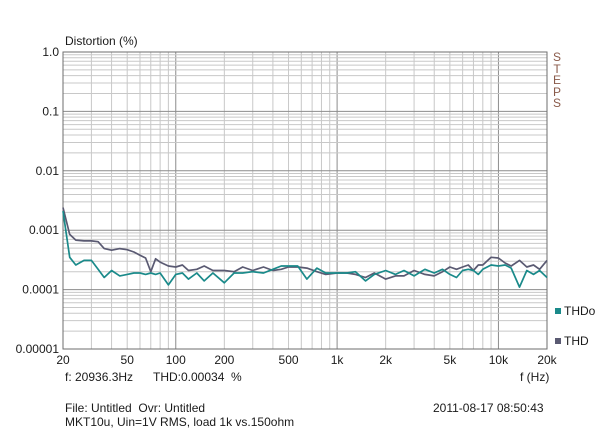 This screenshot has height=437, width=600. I want to click on x-tick-label: 50, so click(128, 360).